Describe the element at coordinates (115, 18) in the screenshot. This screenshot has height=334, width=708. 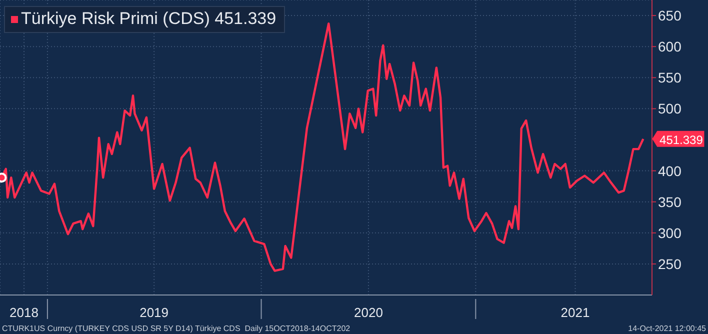
I see `legend-label: Türkiye Risk Primi (CDS)` at that location.